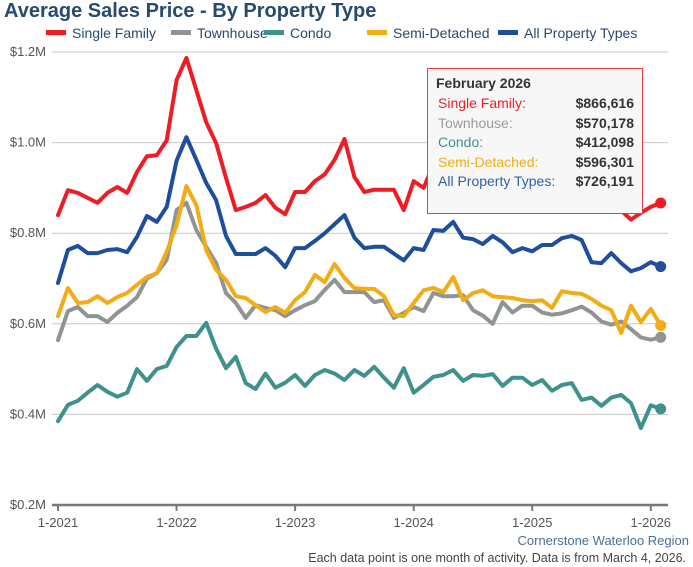  What do you see at coordinates (413, 522) in the screenshot?
I see `x-tick-label: 1-2024` at bounding box center [413, 522].